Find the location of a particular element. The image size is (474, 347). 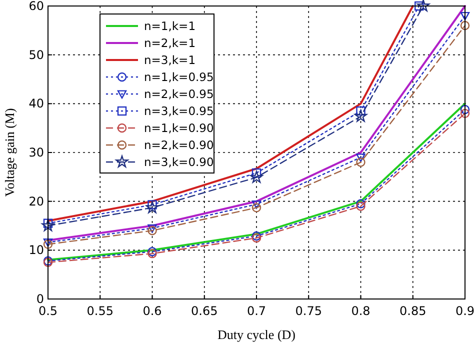

legend-label: n=2,k=0.90 is located at coordinates (179, 145).